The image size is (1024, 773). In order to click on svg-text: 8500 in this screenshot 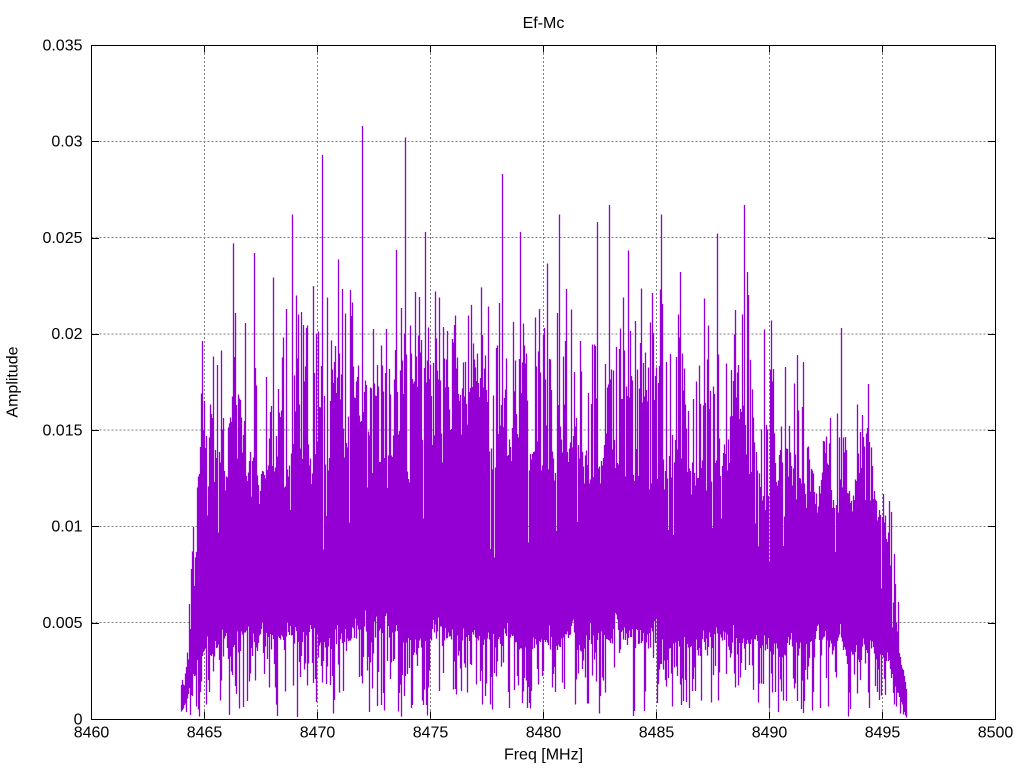, I will do `click(996, 733)`.